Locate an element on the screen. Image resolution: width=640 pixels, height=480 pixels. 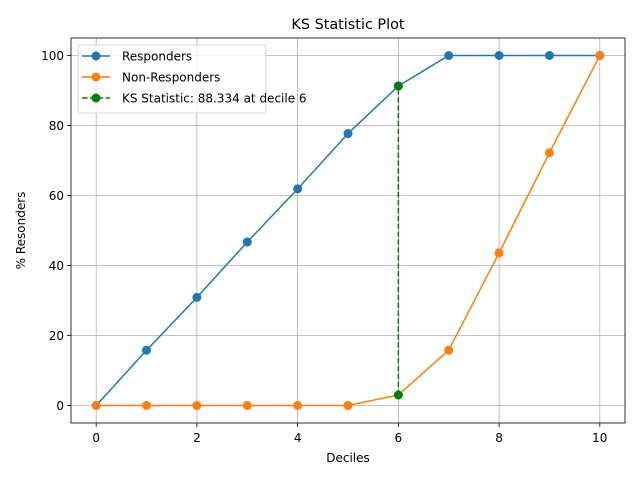
x-tick-label: 6 is located at coordinates (399, 438).